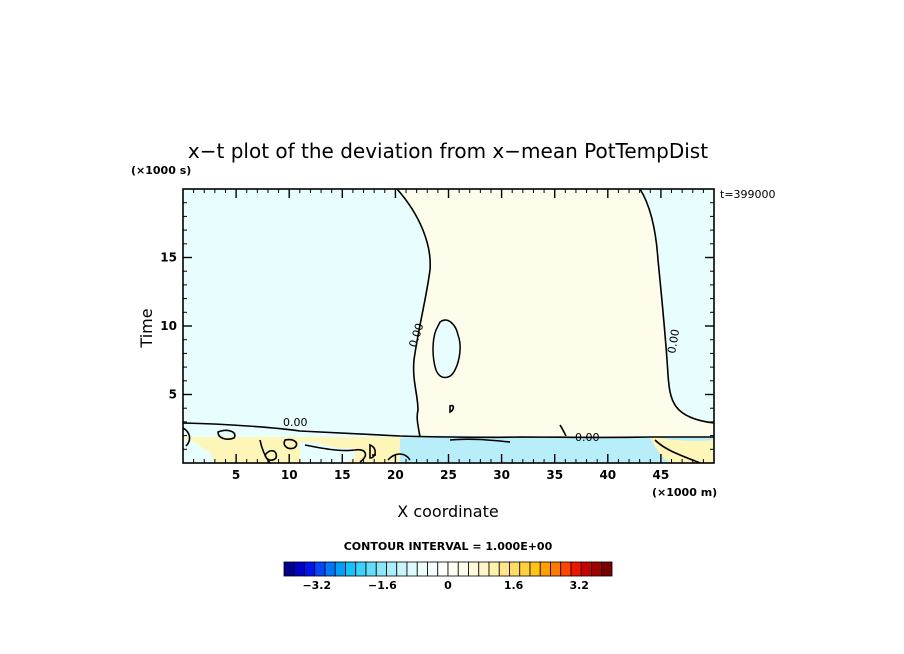 Image resolution: width=904 pixels, height=654 pixels. I want to click on contour-band-top, so click(448, 430).